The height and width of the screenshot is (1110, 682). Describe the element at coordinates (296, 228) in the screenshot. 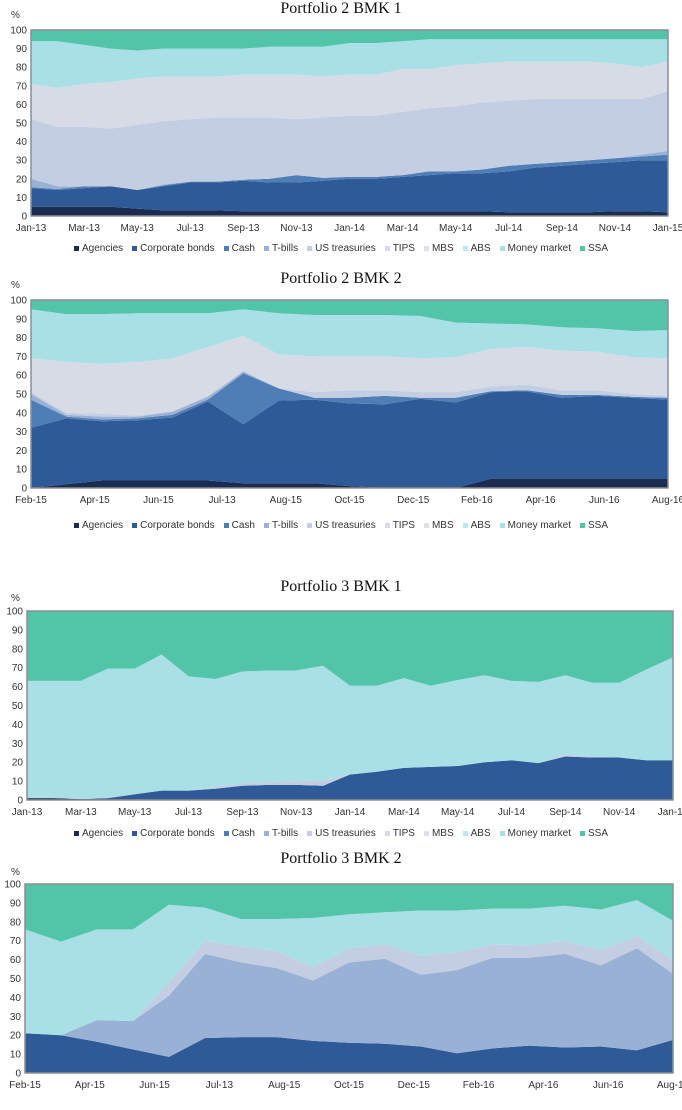

I see `x-tick-label: Nov-13` at that location.